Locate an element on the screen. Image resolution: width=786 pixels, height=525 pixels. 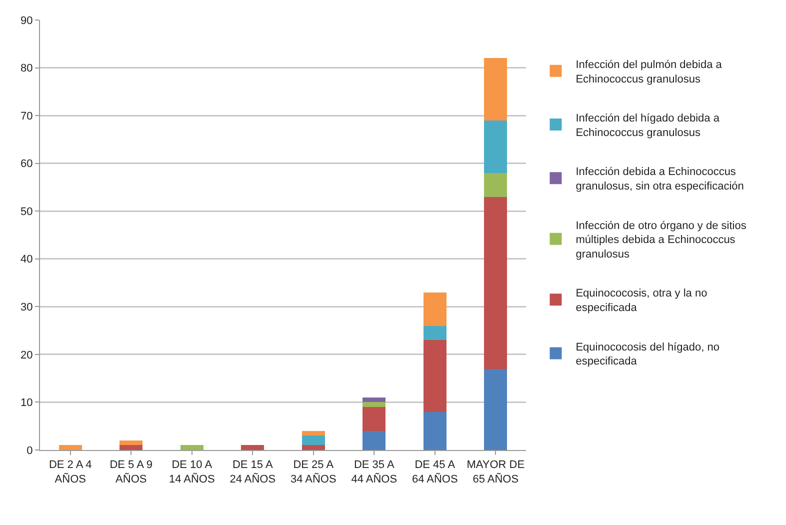
x-tick-label: DE 10 A 14 AÑOS is located at coordinates (191, 472).